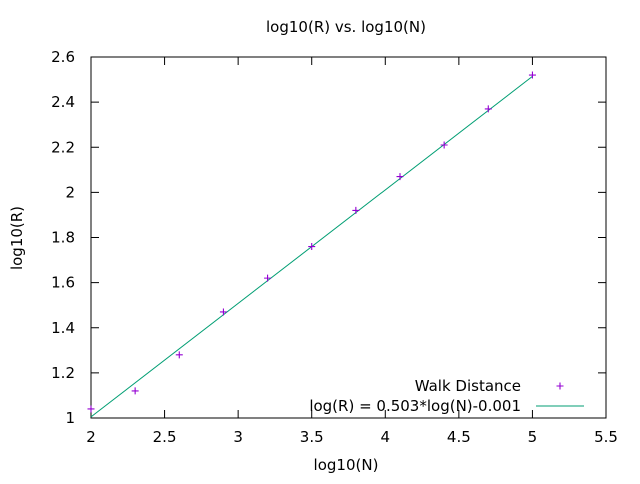 The image size is (640, 484). Describe the element at coordinates (346, 27) in the screenshot. I see `chart-title: log10(R) vs. log10(N)` at that location.